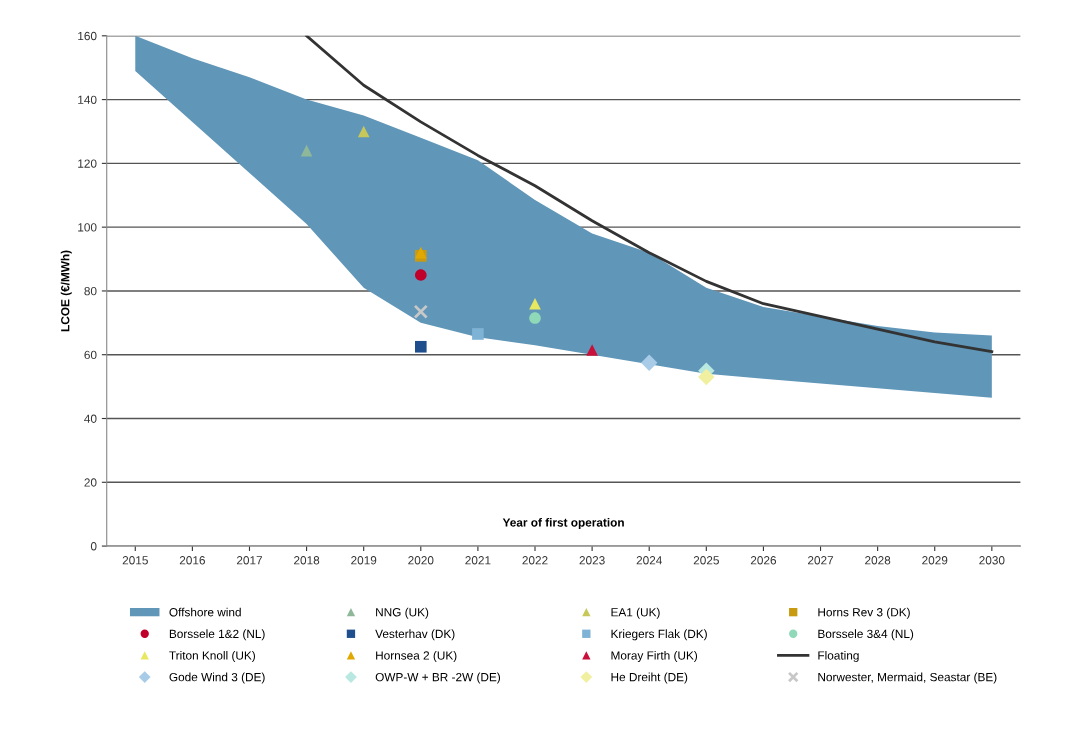  What do you see at coordinates (90, 418) in the screenshot?
I see `y-tick-label: 40` at bounding box center [90, 418].